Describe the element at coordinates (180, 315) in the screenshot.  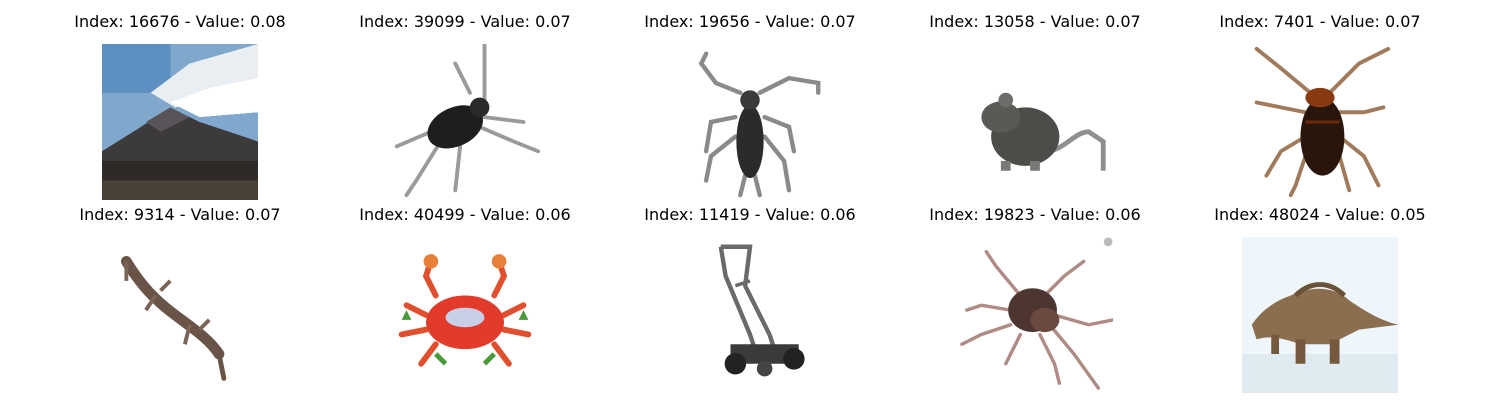
I see `lizard-image` at that location.